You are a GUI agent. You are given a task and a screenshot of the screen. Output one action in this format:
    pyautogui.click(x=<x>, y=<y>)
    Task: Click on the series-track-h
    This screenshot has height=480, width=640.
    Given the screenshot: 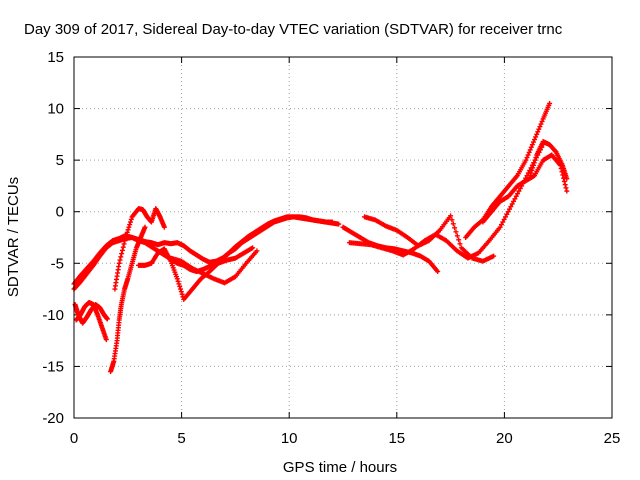 What is the action you would take?
    pyautogui.click(x=214, y=267)
    